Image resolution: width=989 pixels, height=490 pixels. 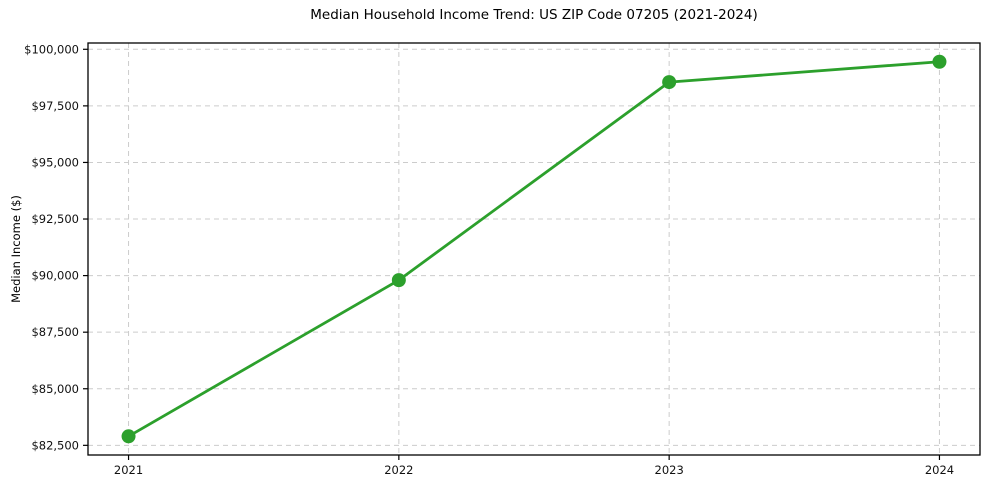 I want to click on x-tick-label: 2023, so click(x=669, y=470).